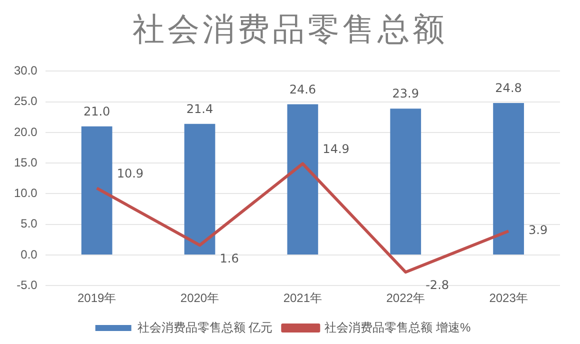 This screenshot has height=344, width=580. Describe the element at coordinates (302, 298) in the screenshot. I see `x-tick-label: 2021年` at that location.